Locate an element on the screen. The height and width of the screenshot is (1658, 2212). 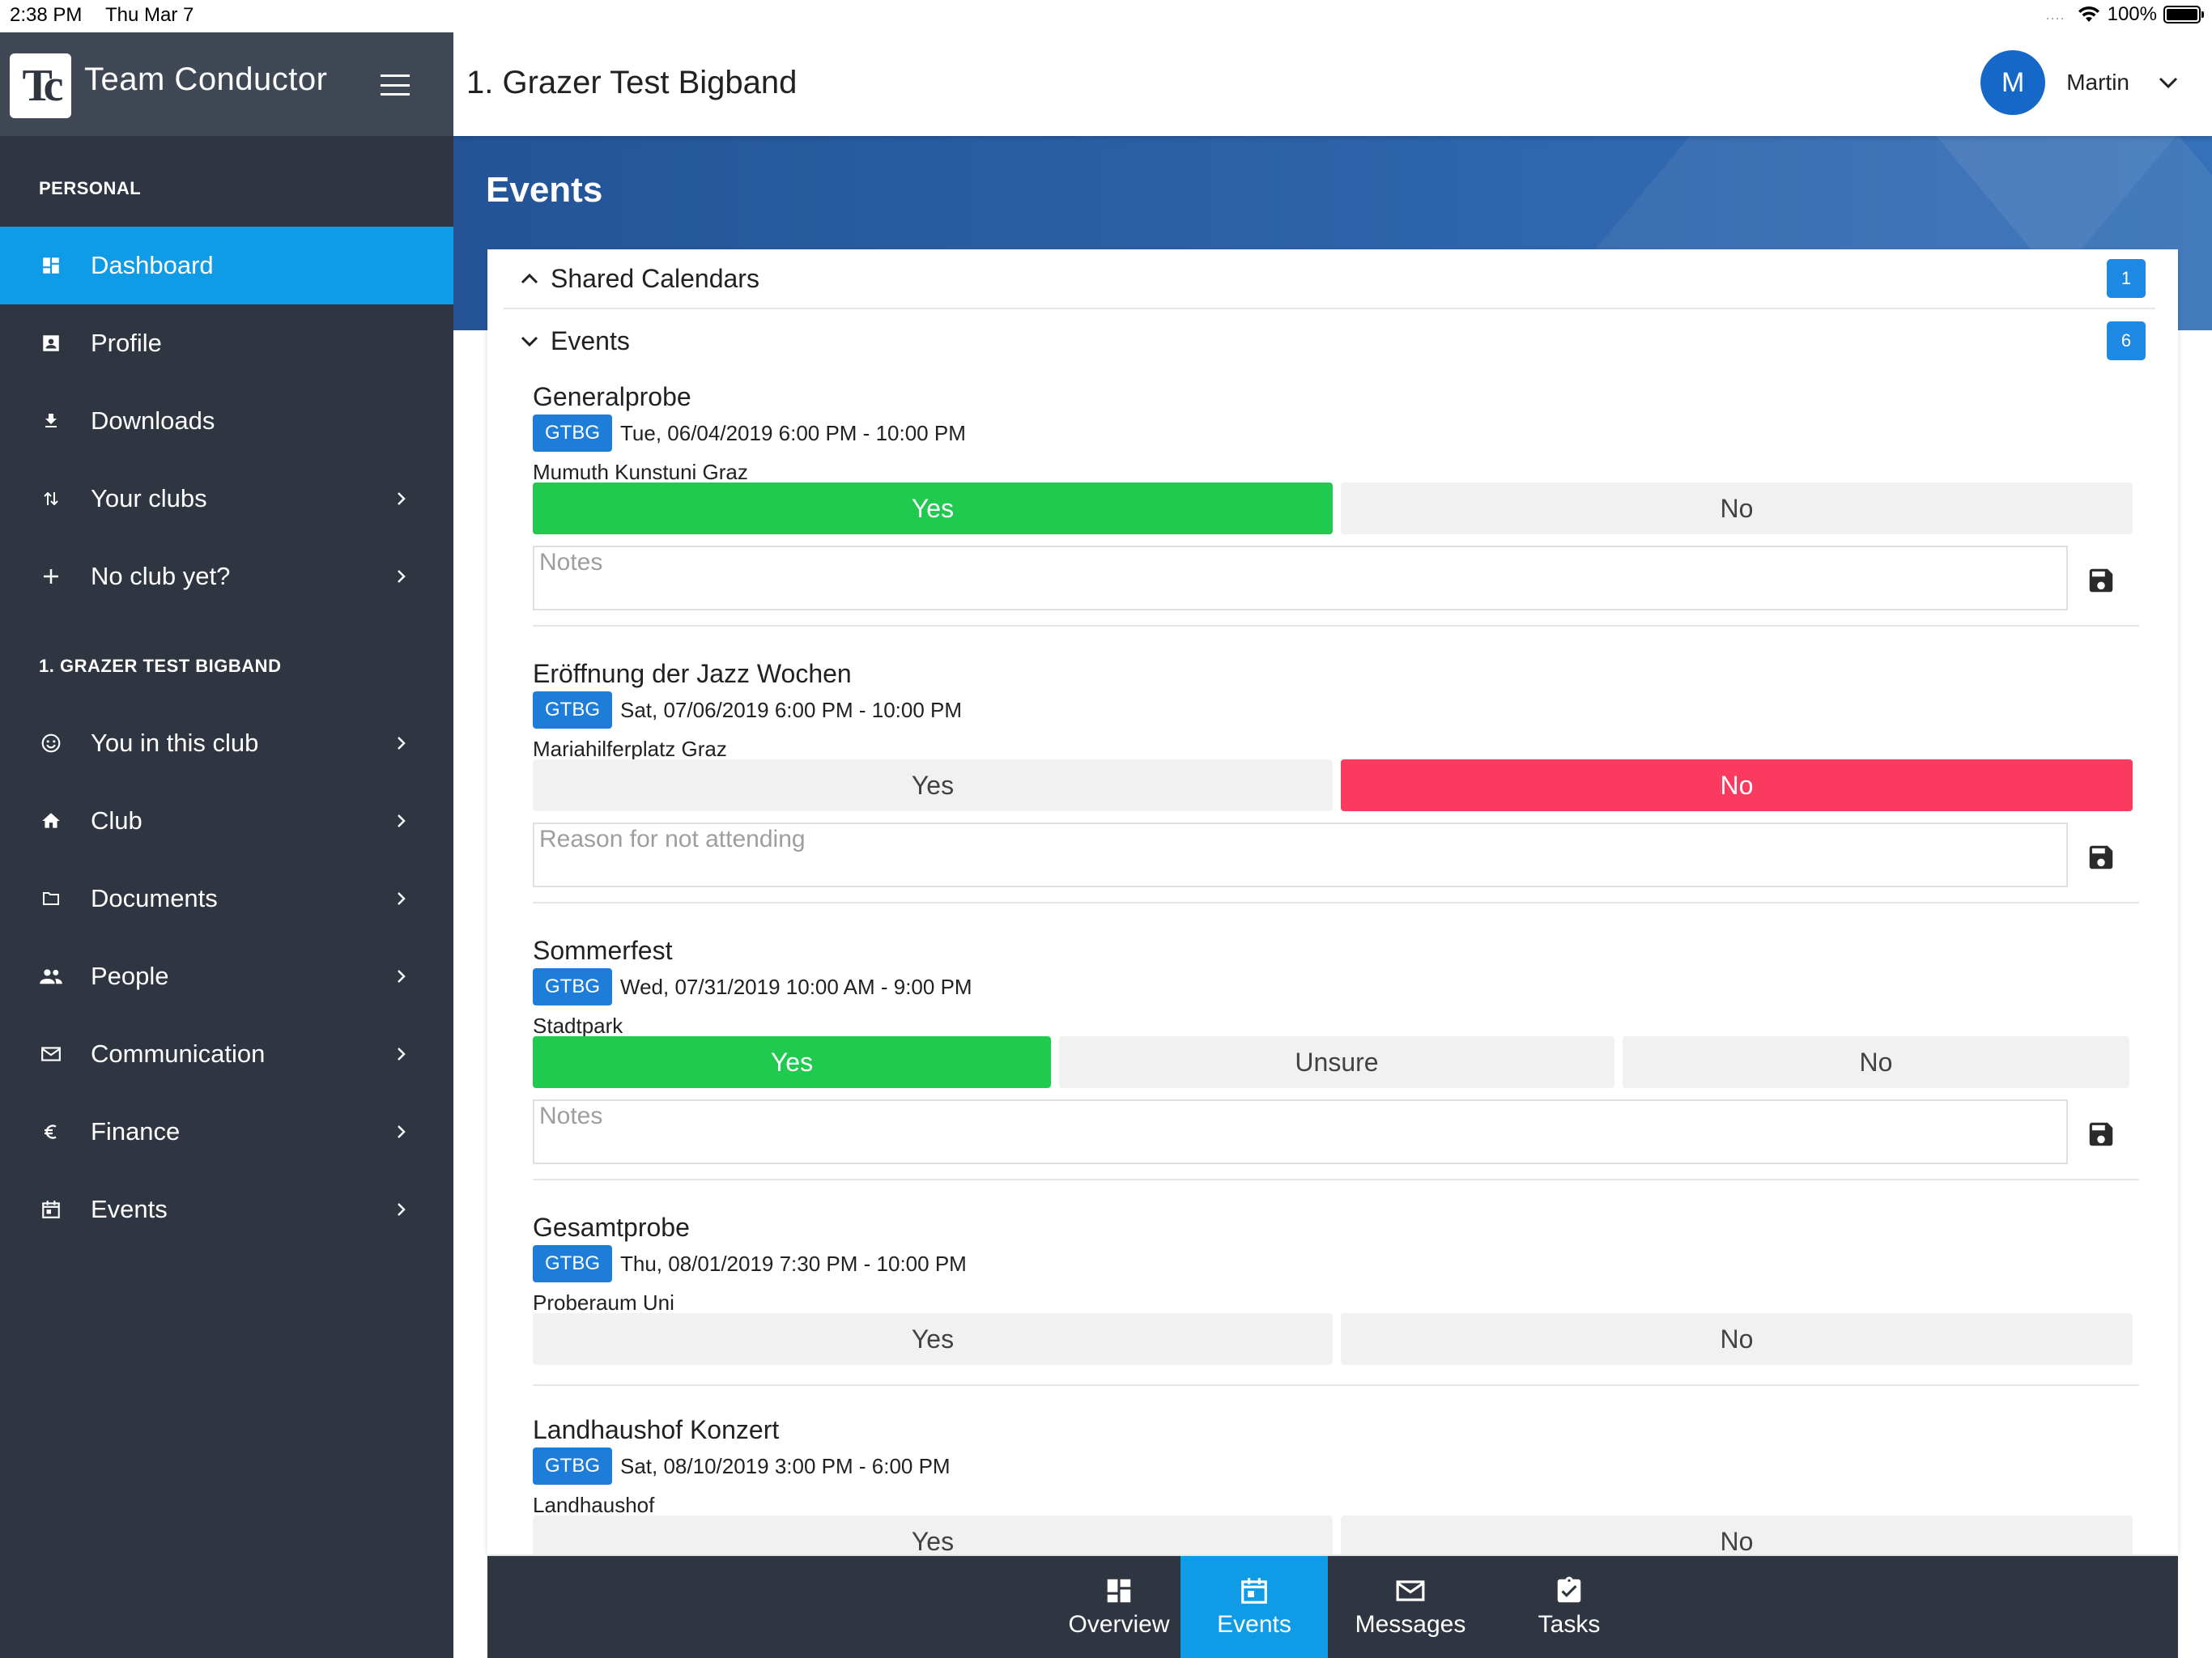
event-date: Wed, 07/31/2019 10:00 AM - 9:00 PM is located at coordinates (796, 987).